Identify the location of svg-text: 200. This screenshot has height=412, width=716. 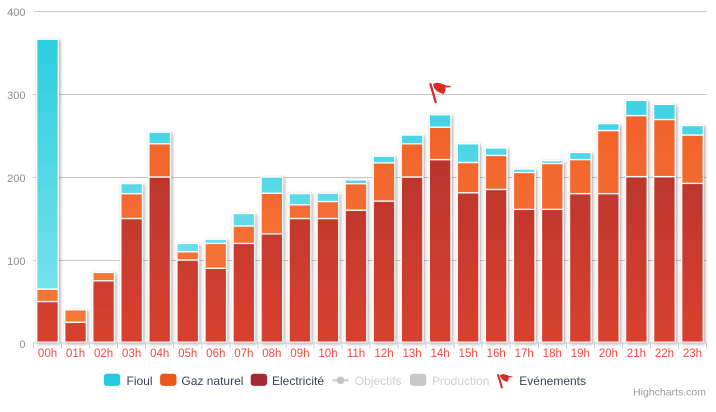
(16, 179).